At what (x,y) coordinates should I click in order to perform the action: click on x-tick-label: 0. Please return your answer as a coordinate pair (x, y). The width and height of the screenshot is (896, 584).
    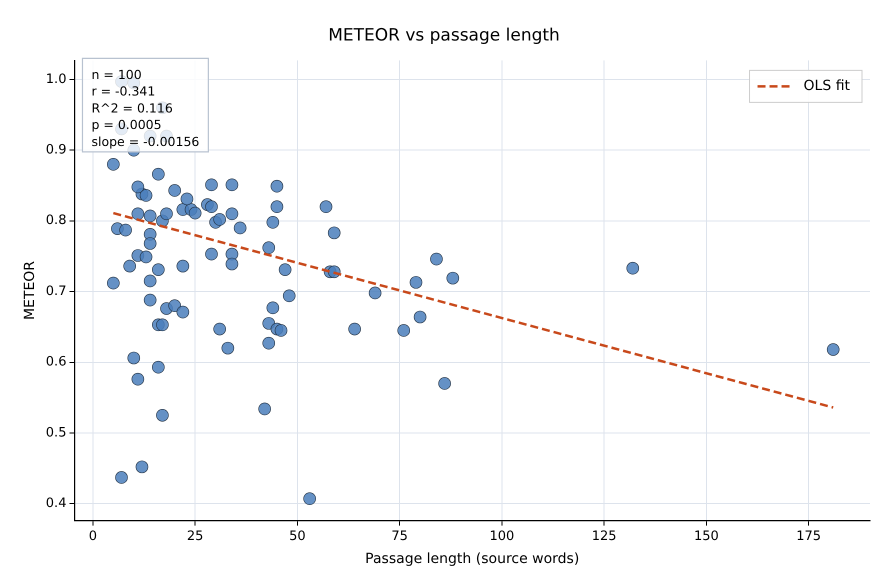
    Looking at the image, I should click on (93, 536).